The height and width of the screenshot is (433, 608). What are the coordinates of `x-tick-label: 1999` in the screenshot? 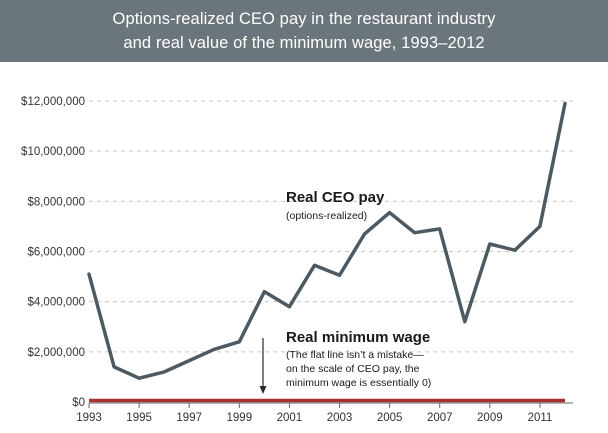 It's located at (240, 418).